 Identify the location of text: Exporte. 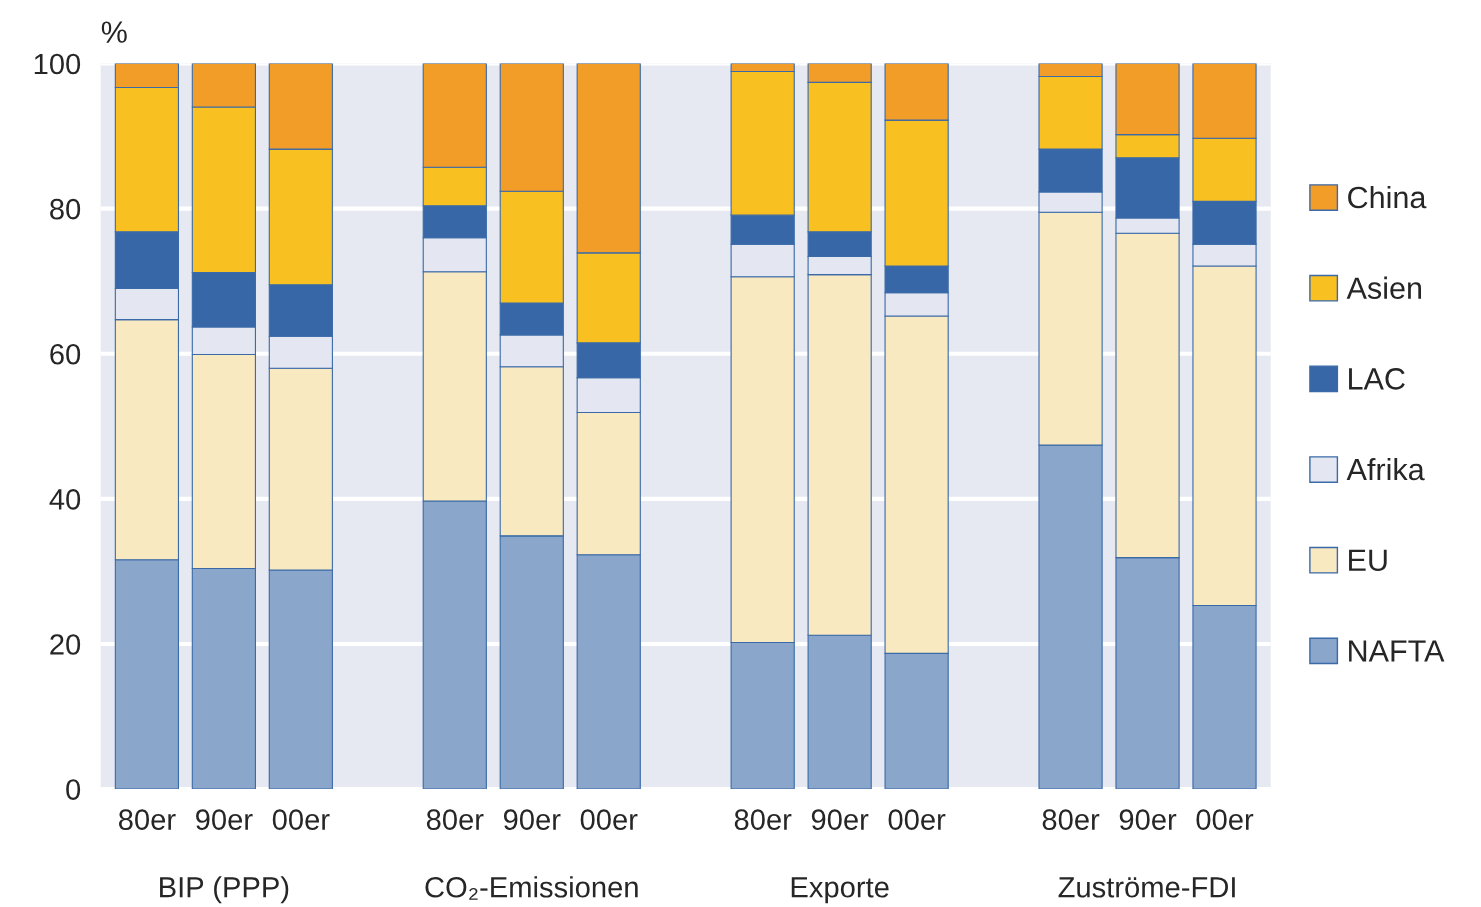
(840, 890).